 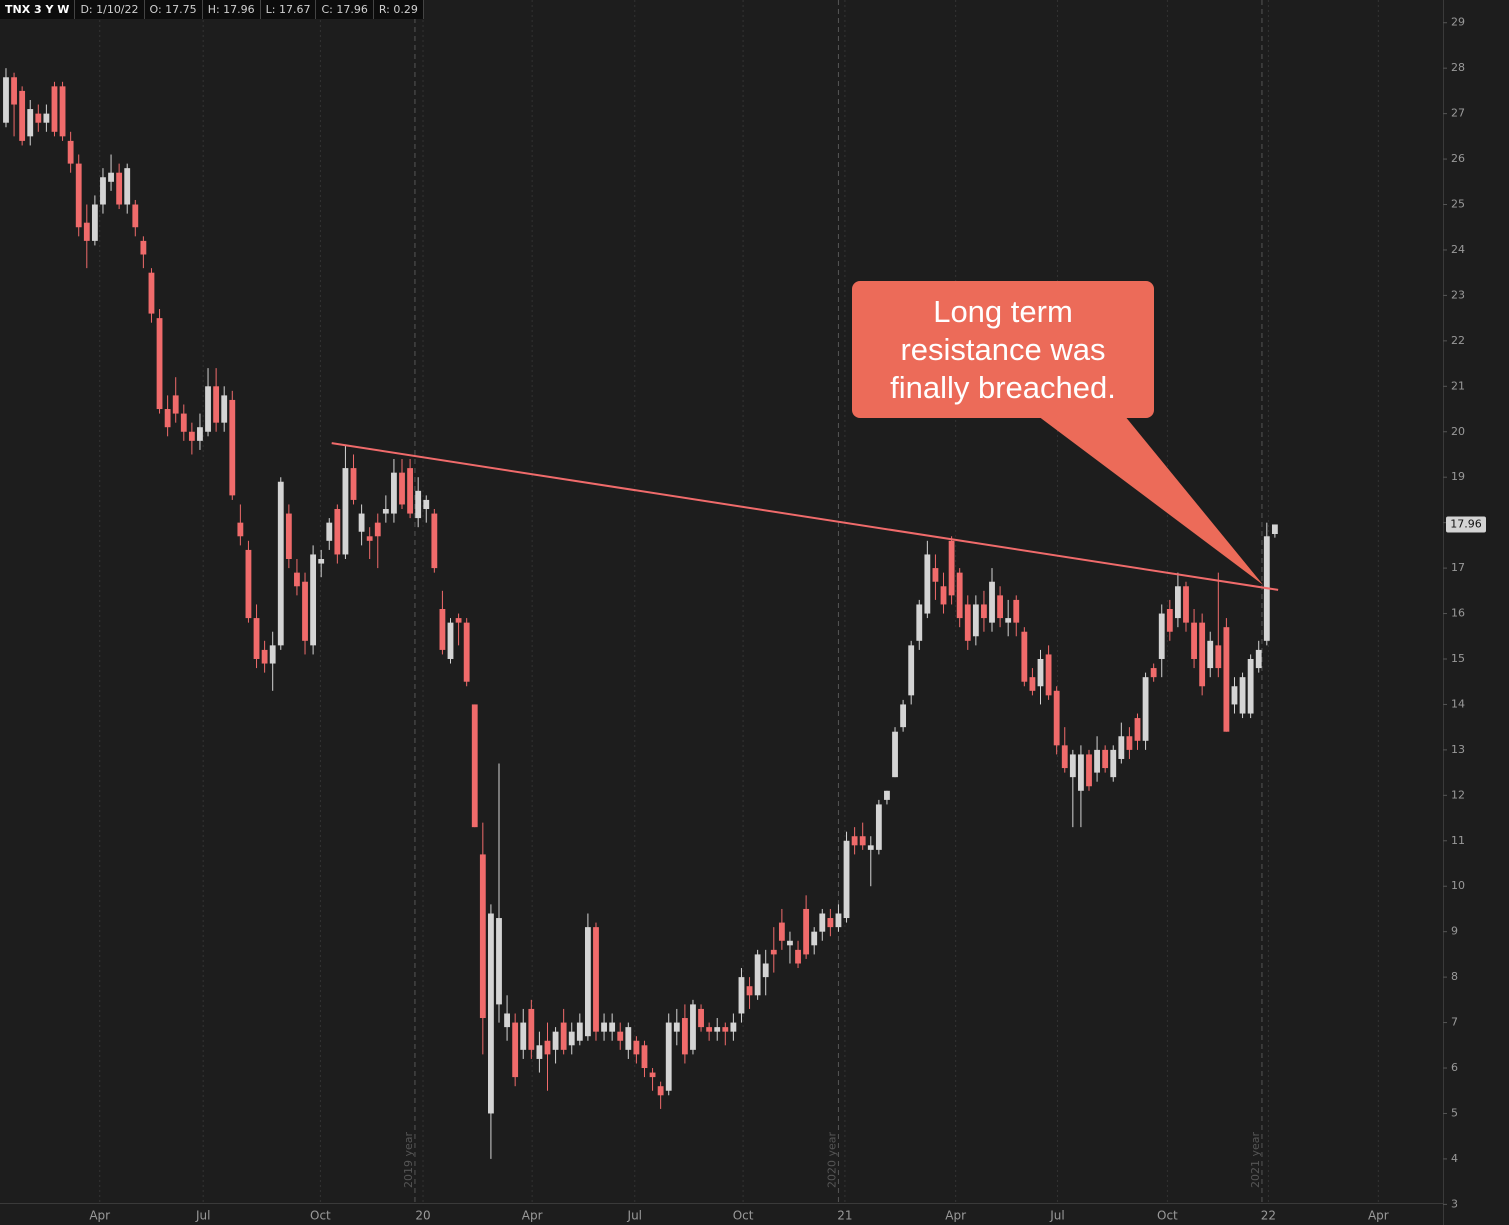 I want to click on year-label: 2019 year, so click(x=408, y=1159).